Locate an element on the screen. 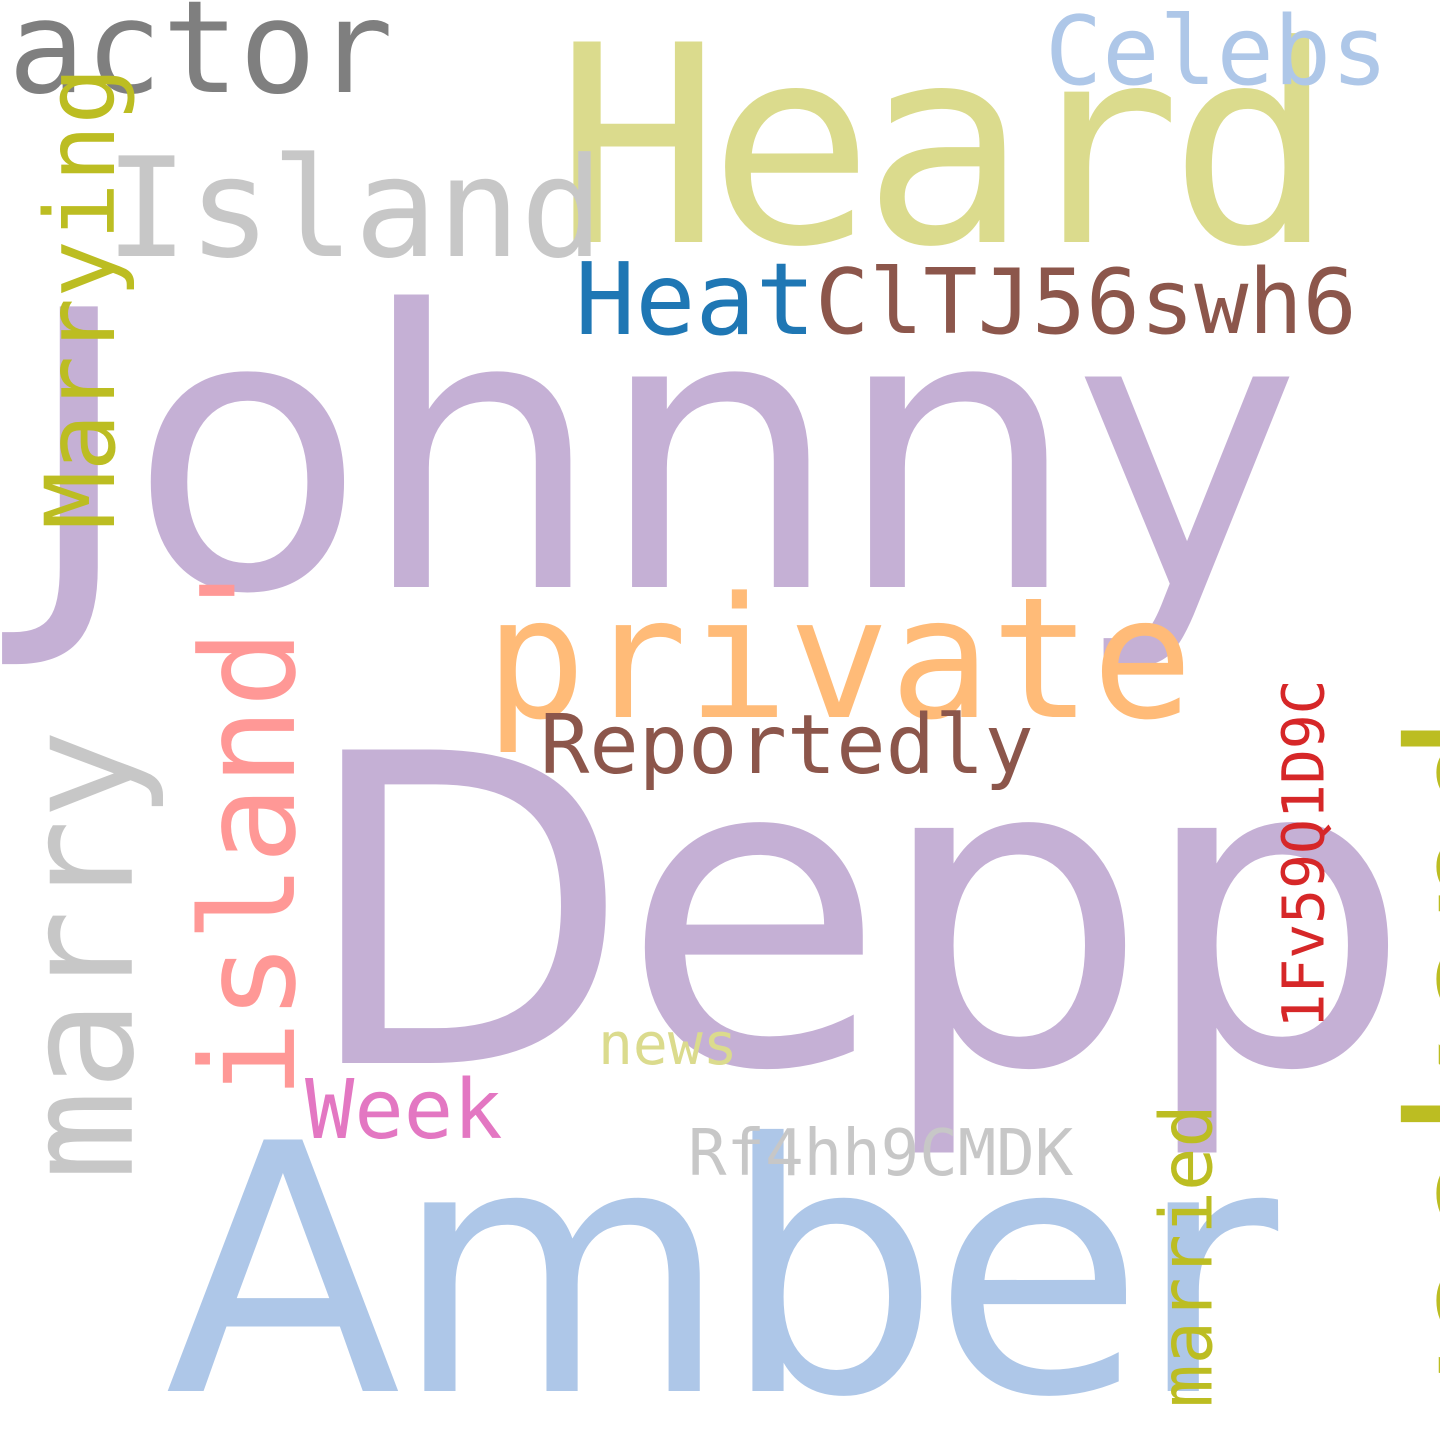 This screenshot has width=1440, height=1440. word-marrying: Marrying is located at coordinates (81, 298).